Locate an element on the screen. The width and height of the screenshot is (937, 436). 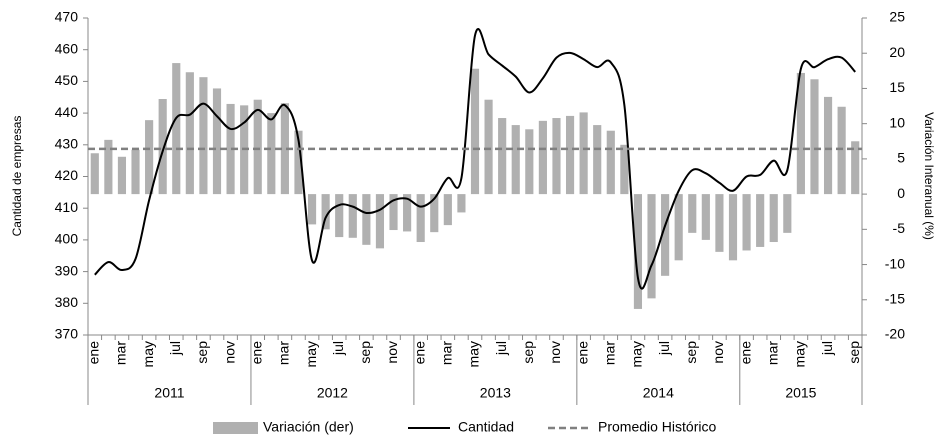
y-tick-label: 380 is located at coordinates (67, 302).